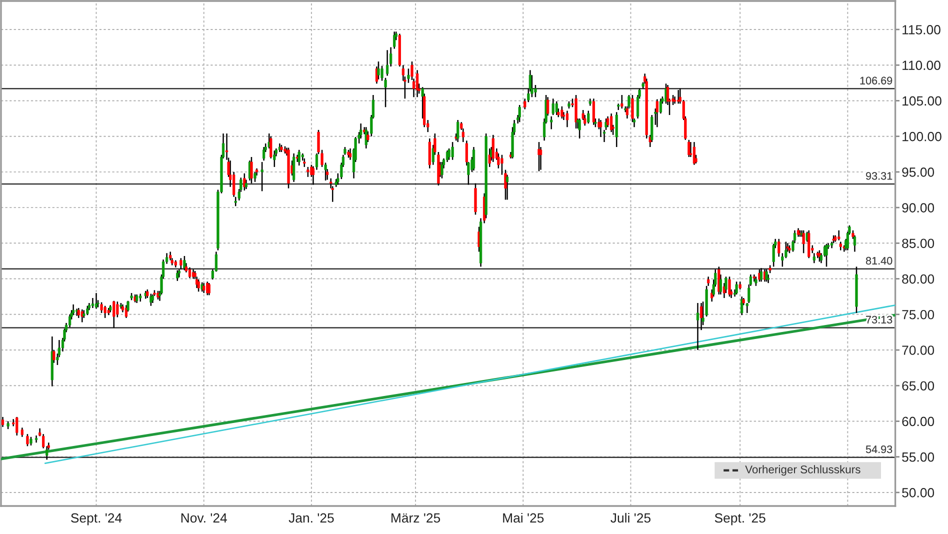  What do you see at coordinates (918, 207) in the screenshot?
I see `y-tick-label: 90.00` at bounding box center [918, 207].